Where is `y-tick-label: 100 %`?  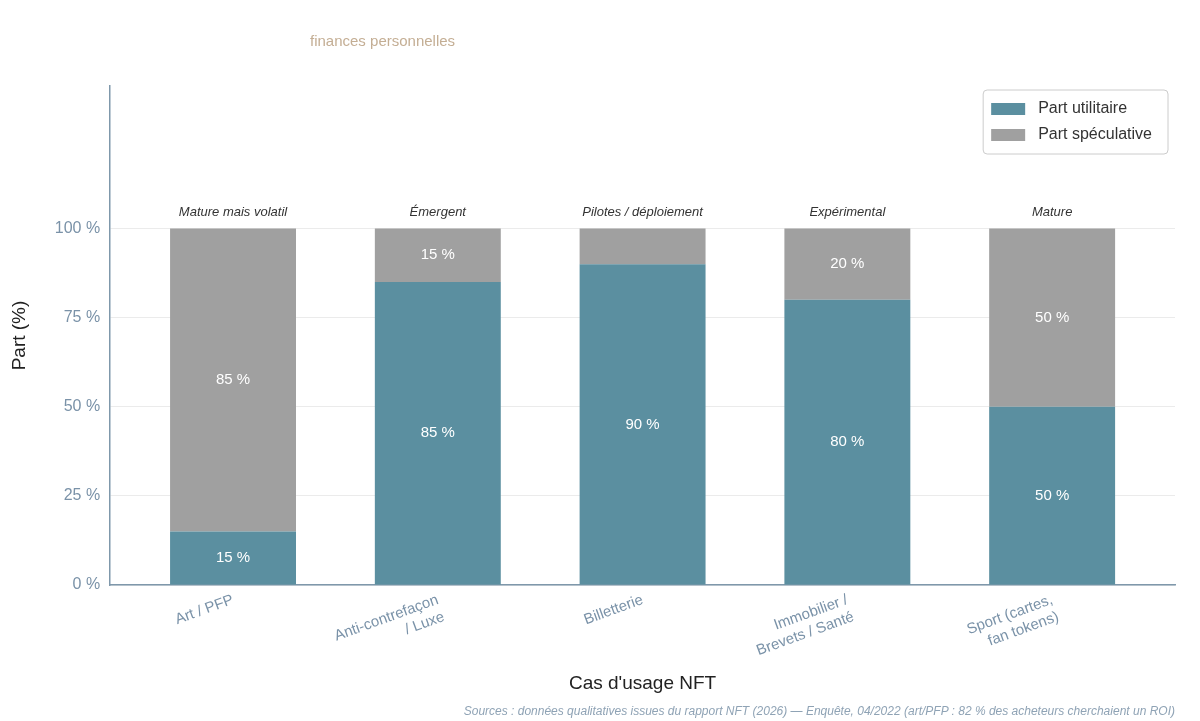 y-tick-label: 100 % is located at coordinates (77, 227).